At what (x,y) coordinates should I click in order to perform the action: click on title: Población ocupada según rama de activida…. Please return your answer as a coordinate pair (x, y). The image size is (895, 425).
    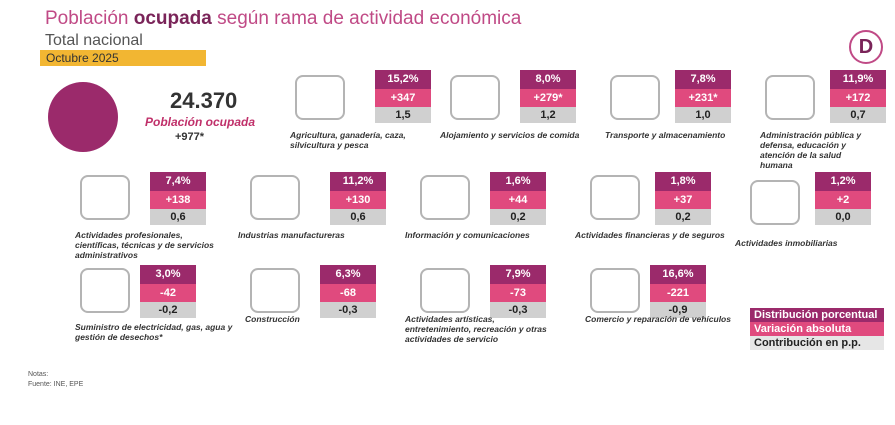
    Looking at the image, I should click on (283, 19).